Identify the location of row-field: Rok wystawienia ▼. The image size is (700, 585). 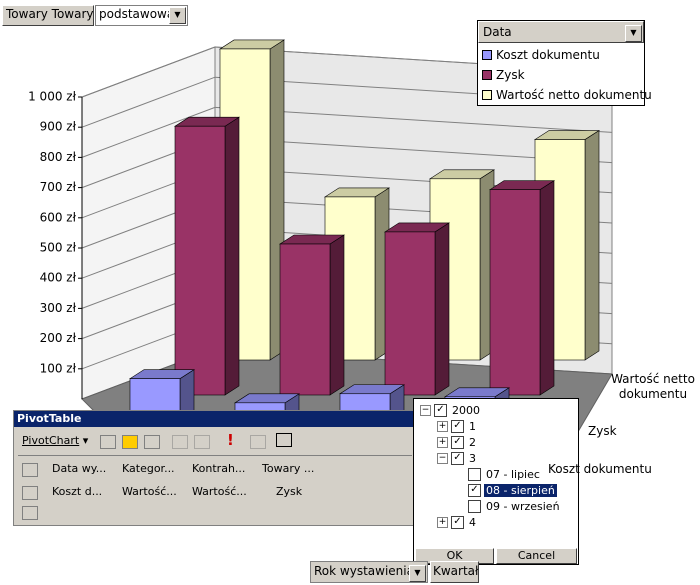
(369, 572).